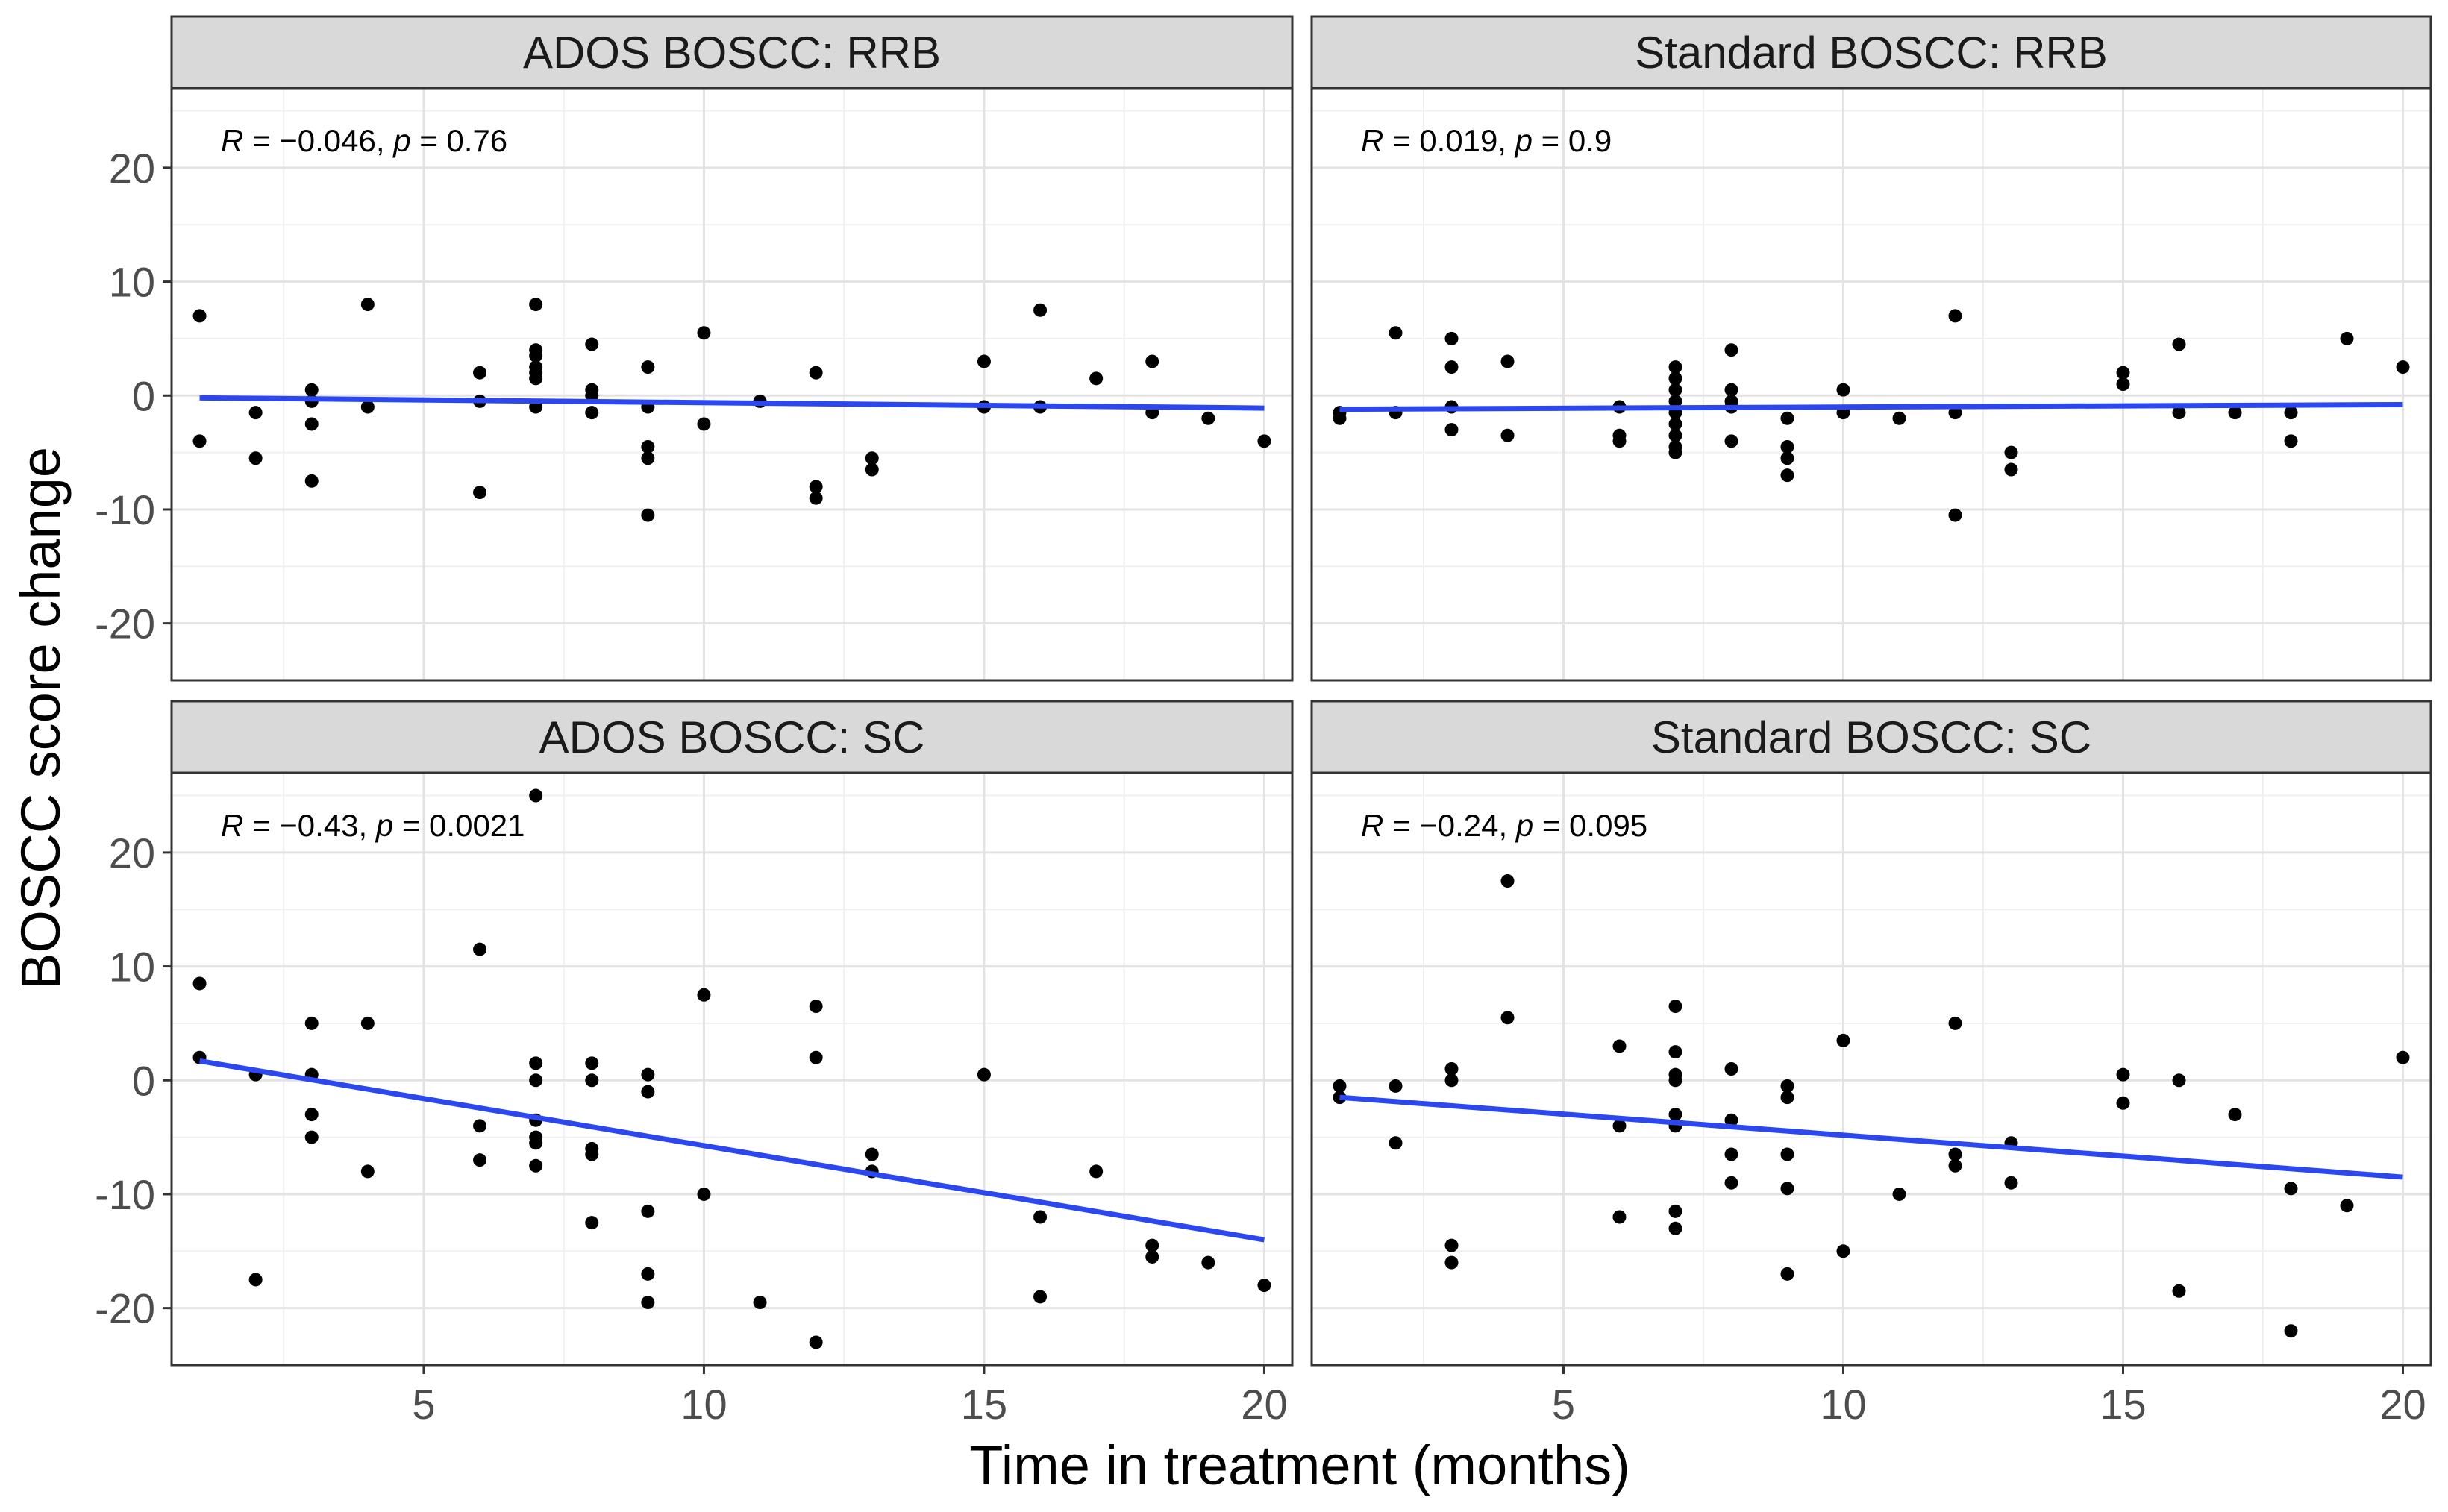  Describe the element at coordinates (309, 825) in the screenshot. I see `annotation-r-text: = −0.43,` at that location.